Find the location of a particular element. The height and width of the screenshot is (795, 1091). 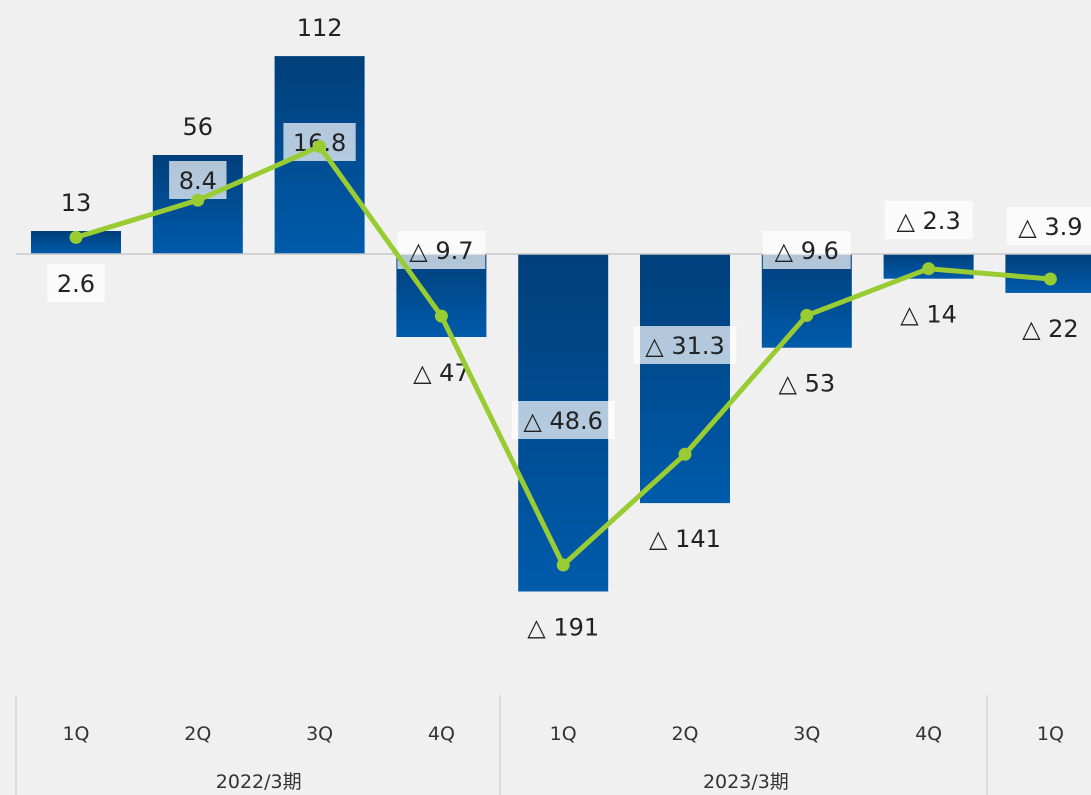

bar-value-label: 112 is located at coordinates (320, 28).